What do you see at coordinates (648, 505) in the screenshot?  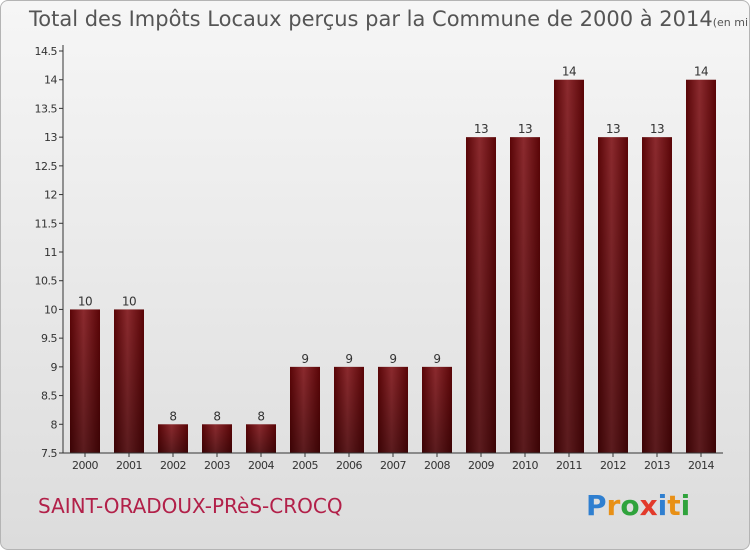 I see `logo-letter: x` at bounding box center [648, 505].